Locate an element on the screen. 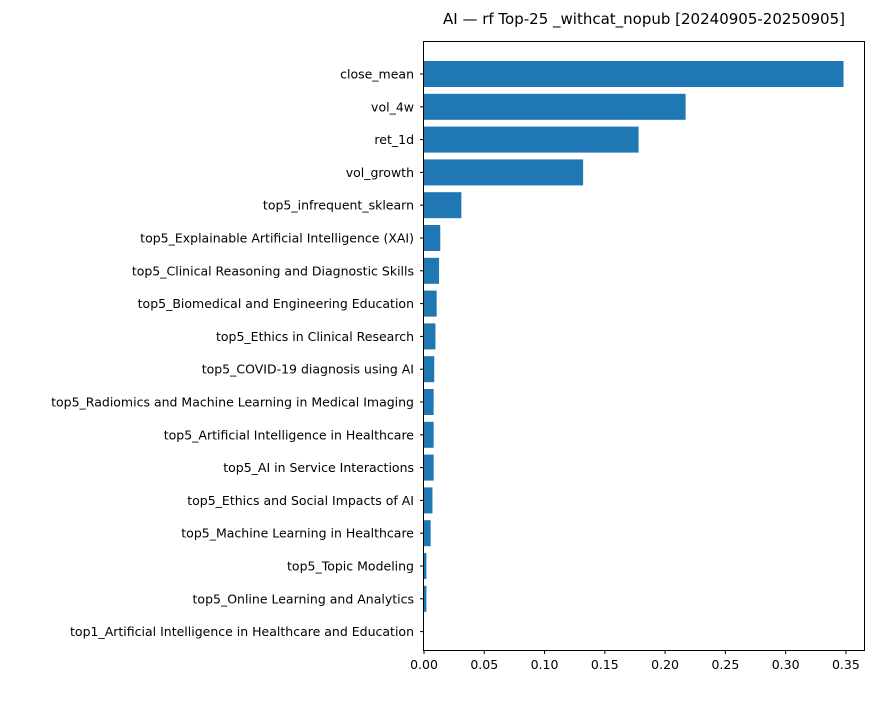 This screenshot has width=889, height=709. x-tick-label: 0.10 is located at coordinates (545, 664).